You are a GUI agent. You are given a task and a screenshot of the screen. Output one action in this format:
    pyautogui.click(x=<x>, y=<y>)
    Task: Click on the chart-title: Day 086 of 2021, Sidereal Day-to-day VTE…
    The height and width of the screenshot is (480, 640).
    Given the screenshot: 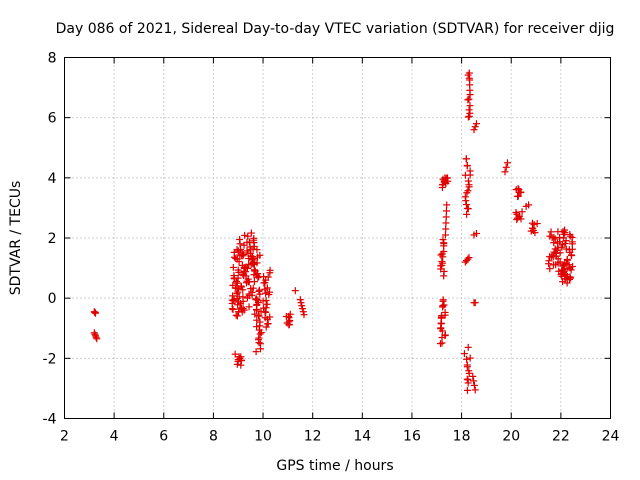 What is the action you would take?
    pyautogui.click(x=335, y=29)
    